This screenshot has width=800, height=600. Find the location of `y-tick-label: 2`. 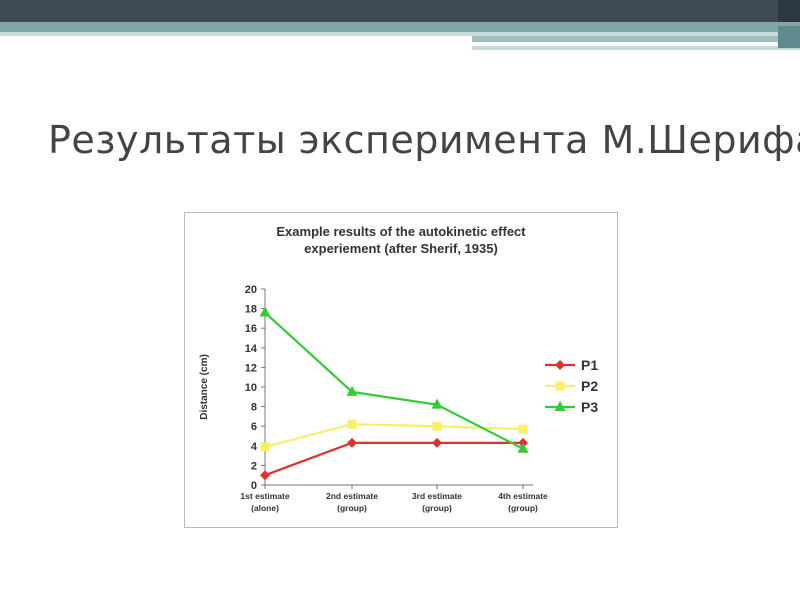

y-tick-label: 2 is located at coordinates (254, 466).